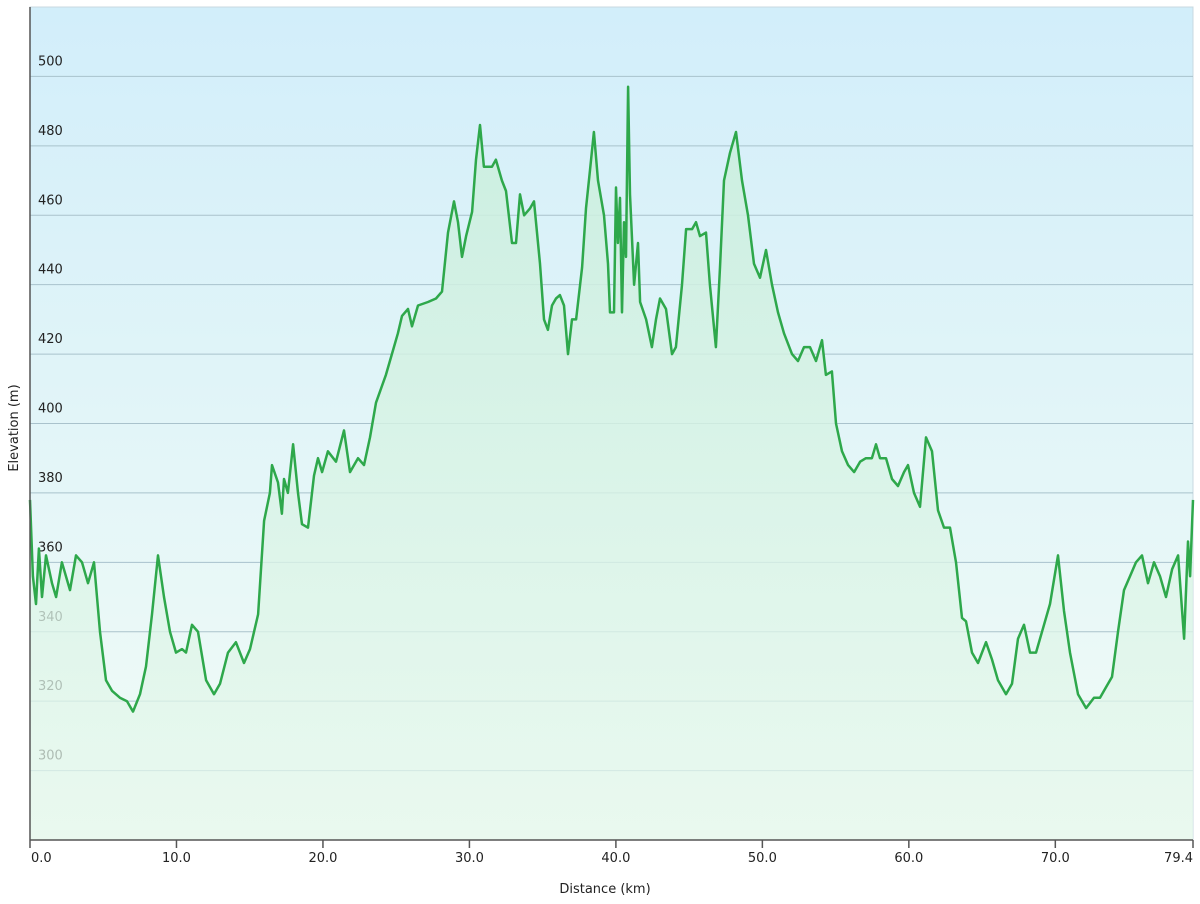  I want to click on x-tick-label: 30.0, so click(469, 858).